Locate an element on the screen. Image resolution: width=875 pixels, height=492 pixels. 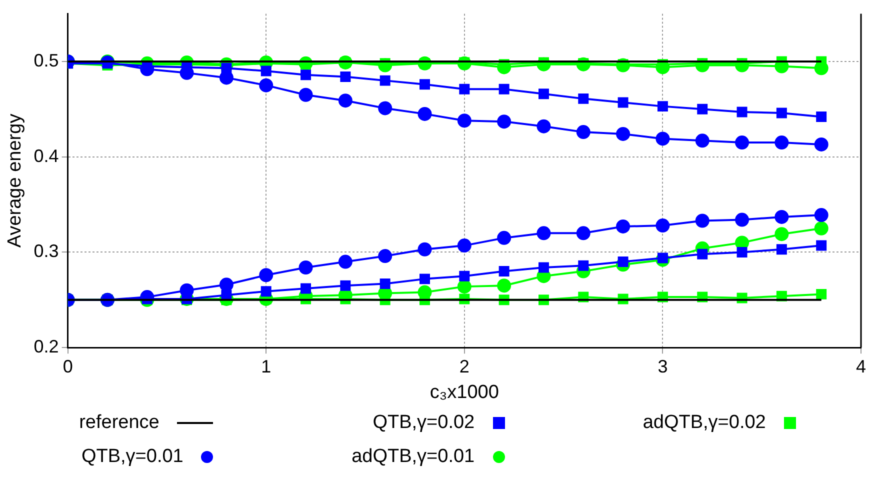
y-tick-label: 0.4 is located at coordinates (46, 156).